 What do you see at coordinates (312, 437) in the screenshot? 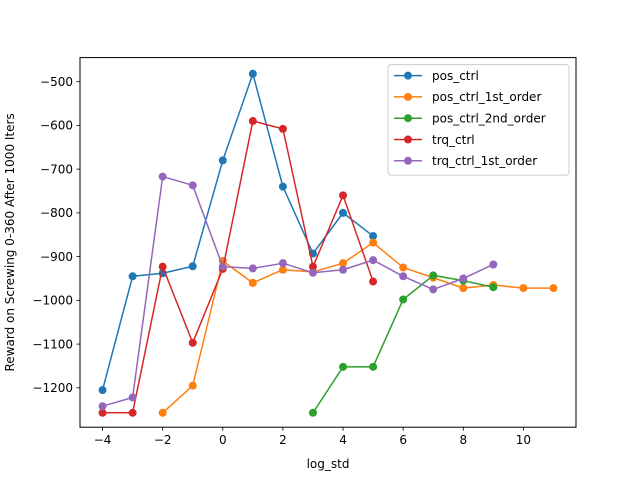
I see `x-axis: −4 −2 0 2 4 6 8 10` at bounding box center [312, 437].